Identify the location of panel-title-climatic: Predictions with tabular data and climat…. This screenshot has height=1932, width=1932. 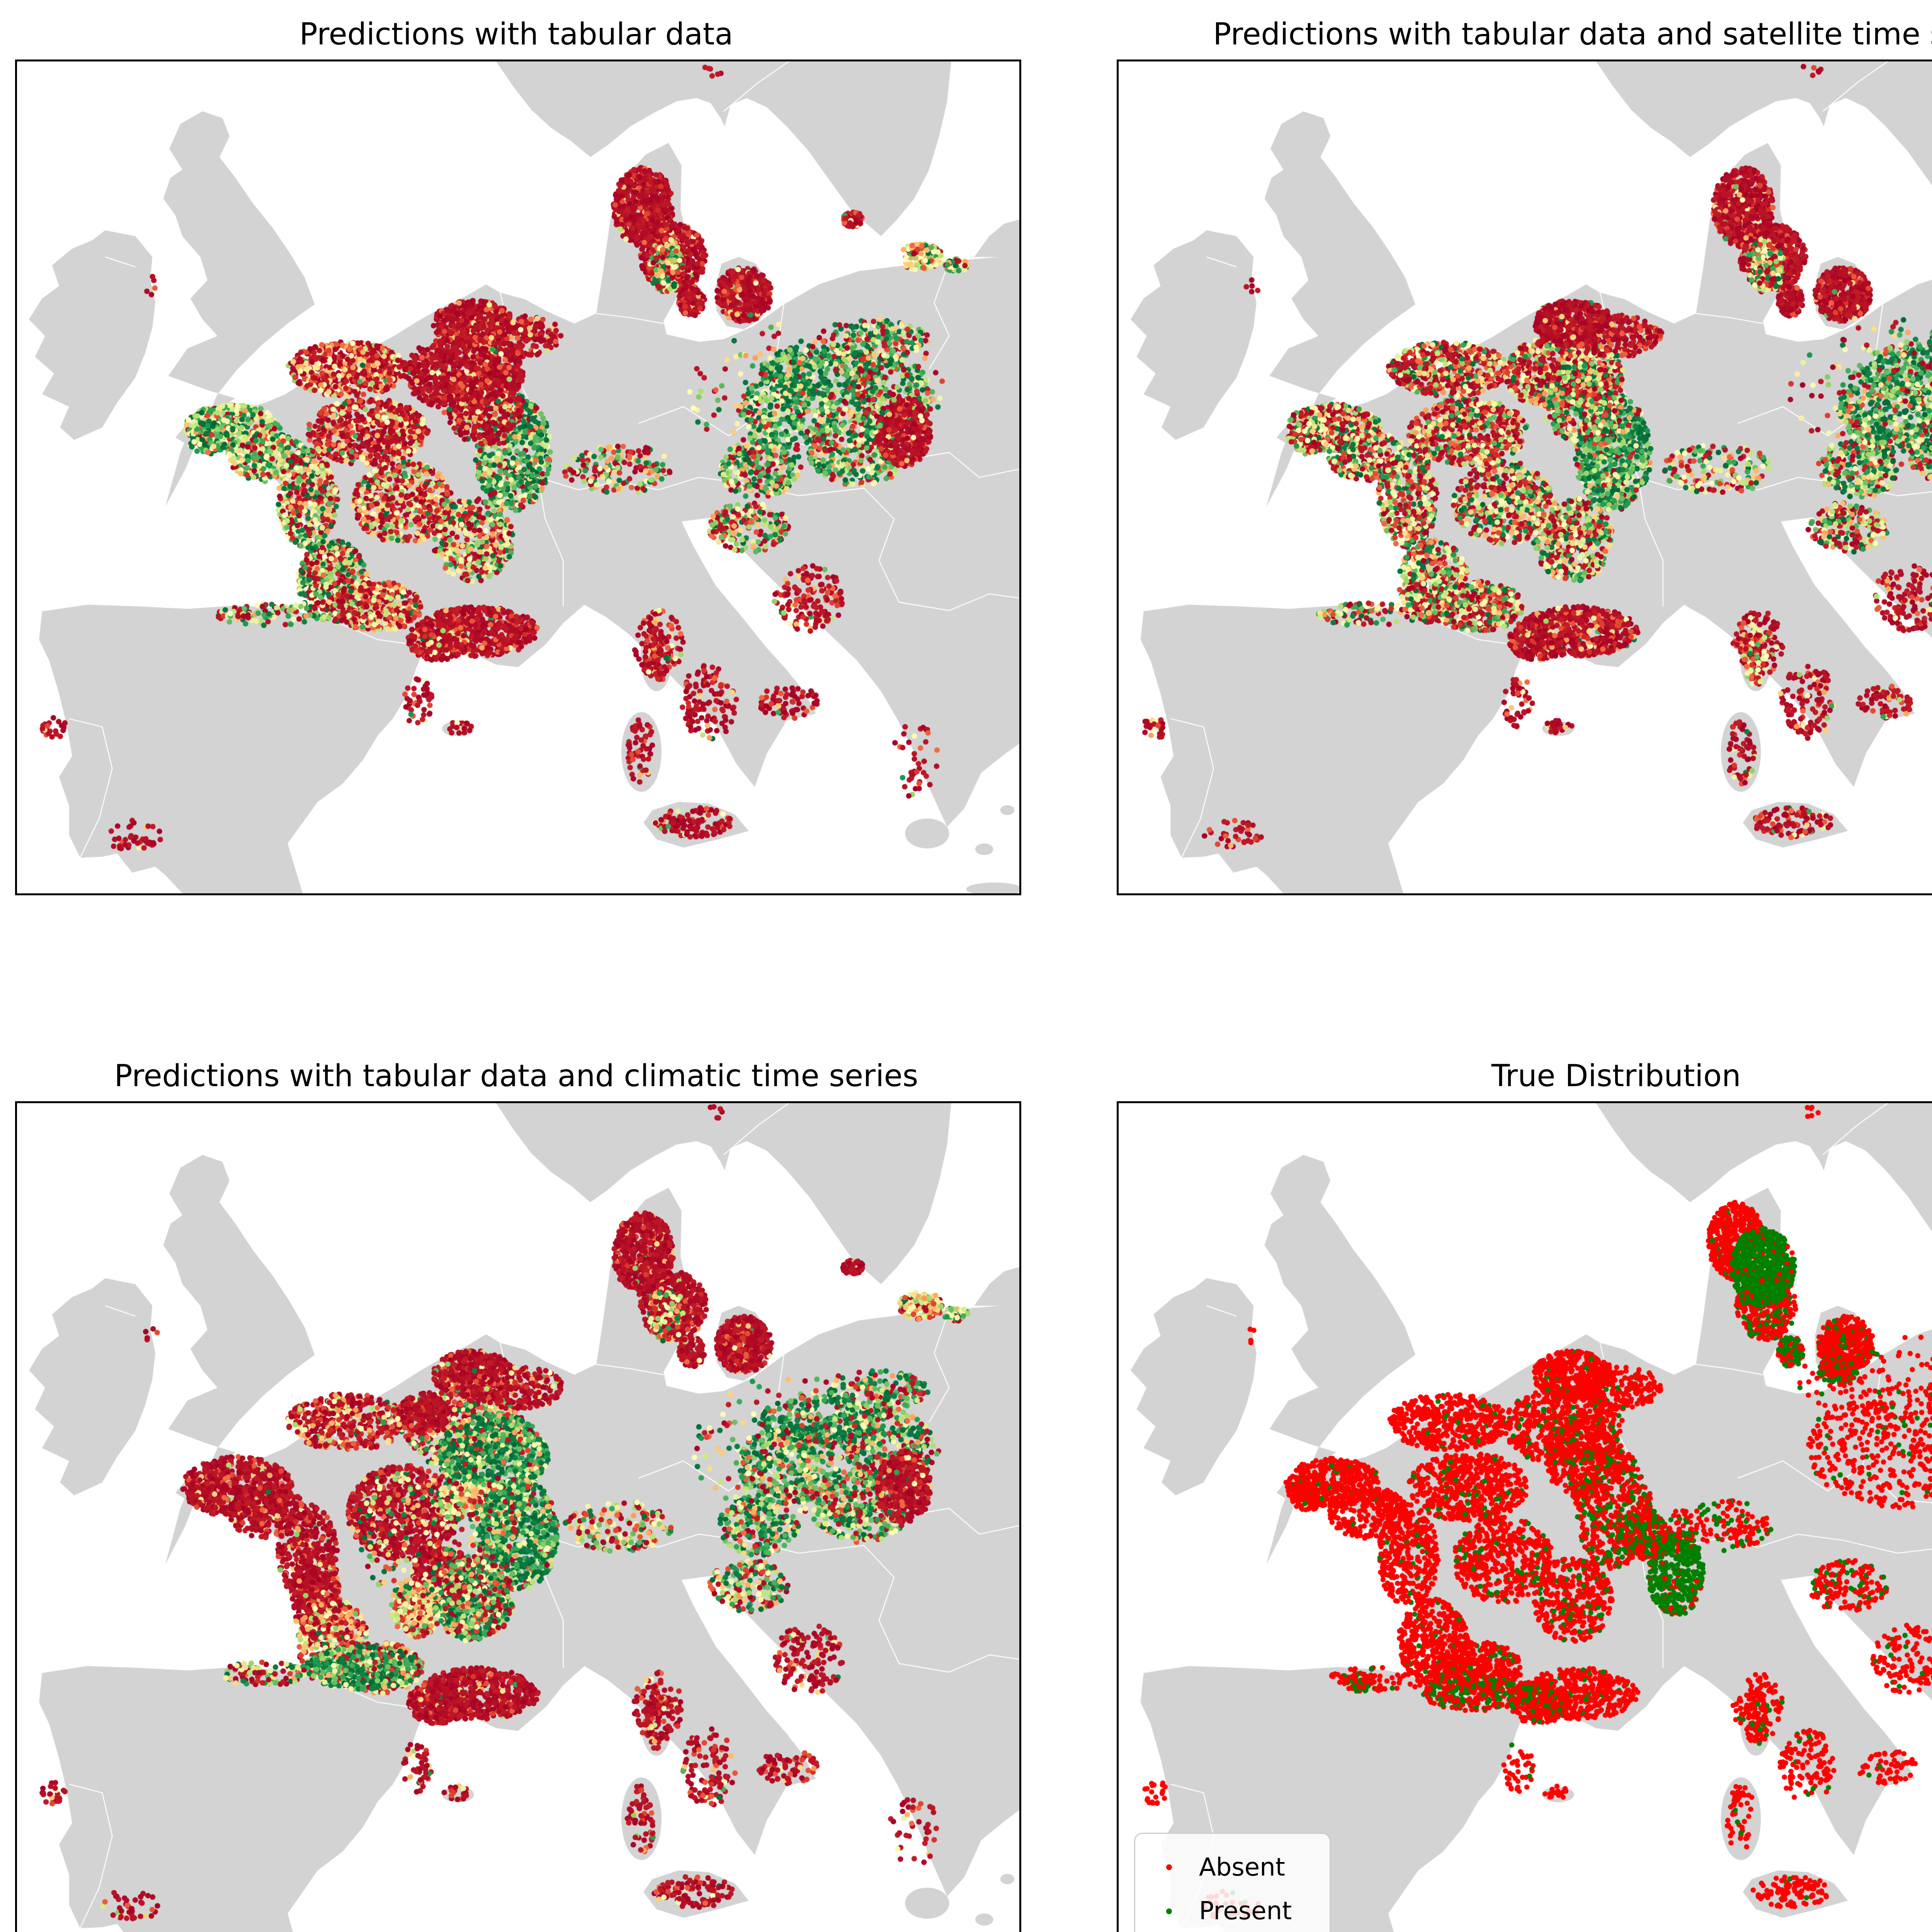
(516, 1077).